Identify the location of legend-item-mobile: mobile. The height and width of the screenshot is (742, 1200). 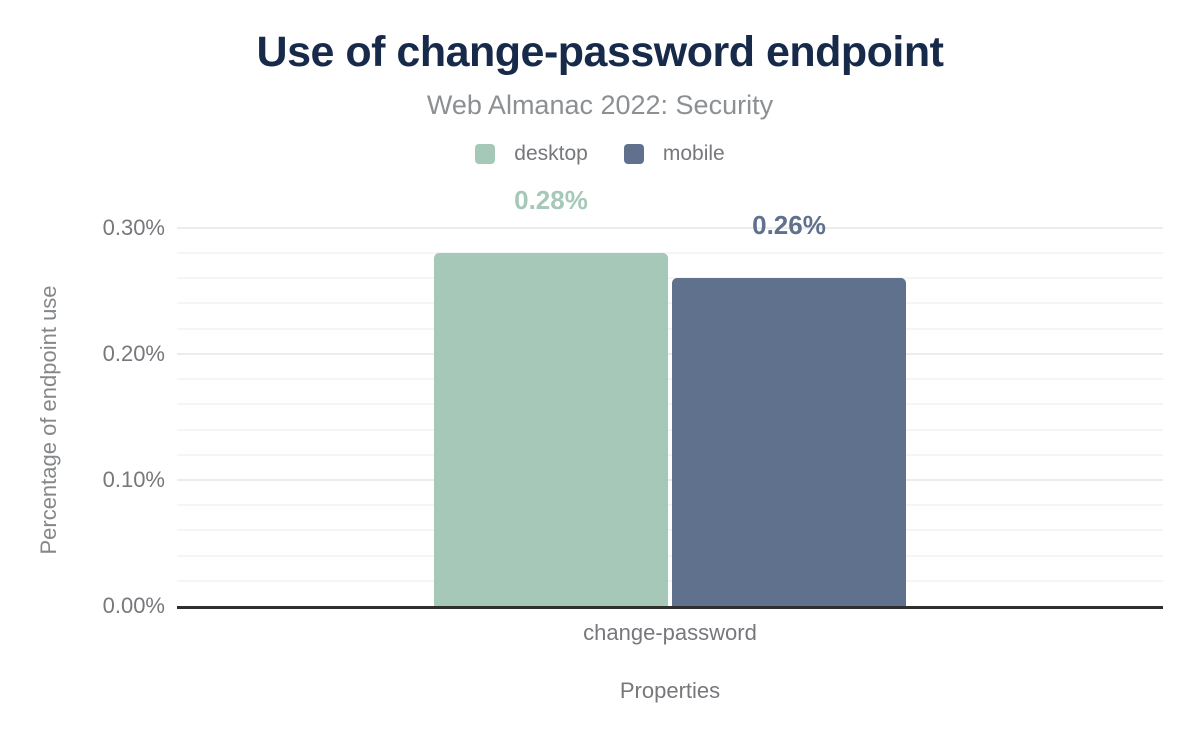
(674, 154).